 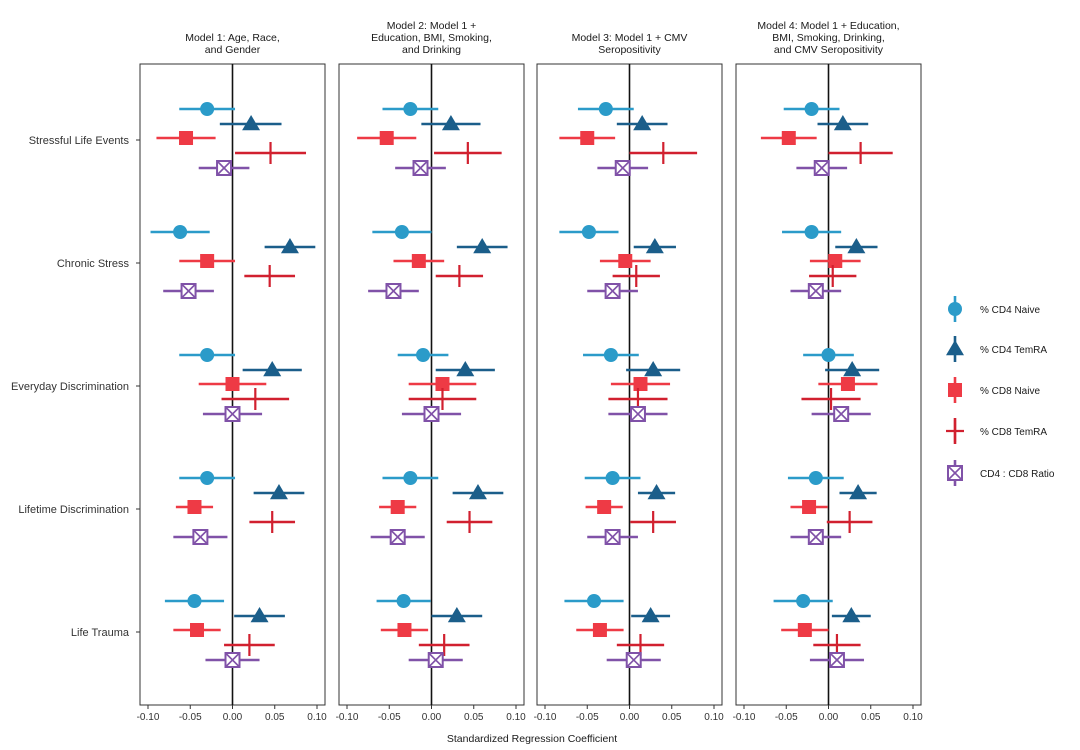 I want to click on row-label: Chronic Stress, so click(x=93, y=264).